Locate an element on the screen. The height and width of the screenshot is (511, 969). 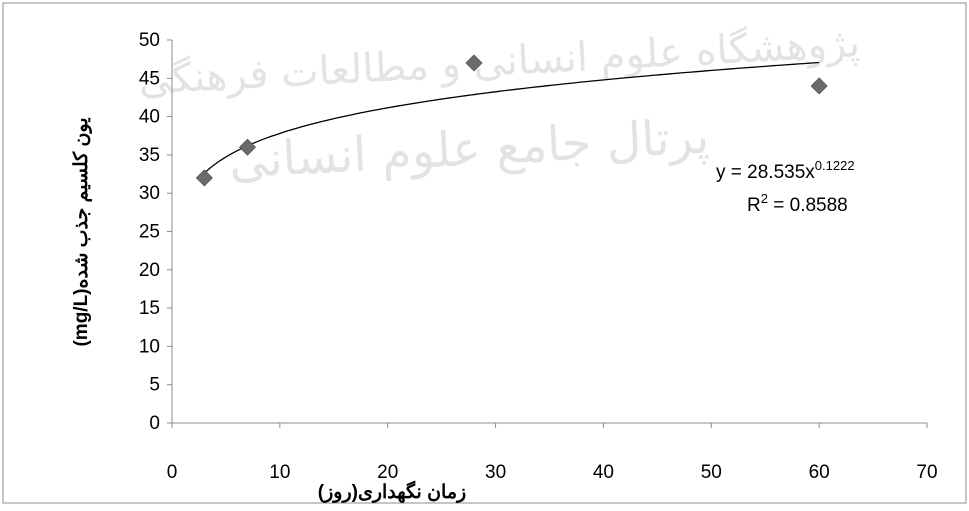
x-tick-label: 50 is located at coordinates (711, 472).